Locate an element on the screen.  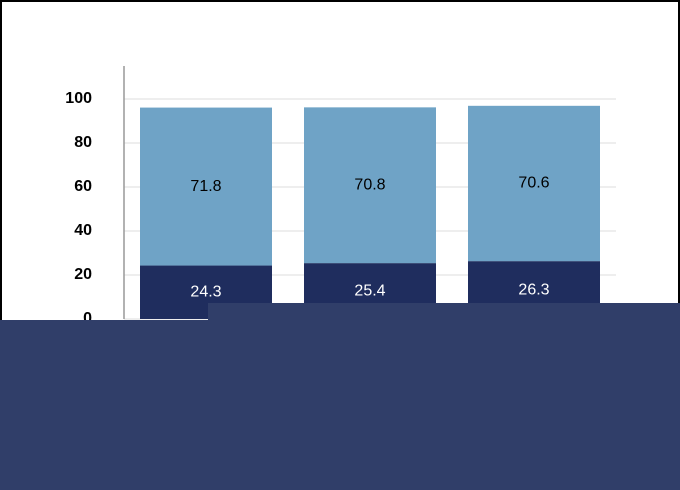
data-label: 70.8 is located at coordinates (369, 184).